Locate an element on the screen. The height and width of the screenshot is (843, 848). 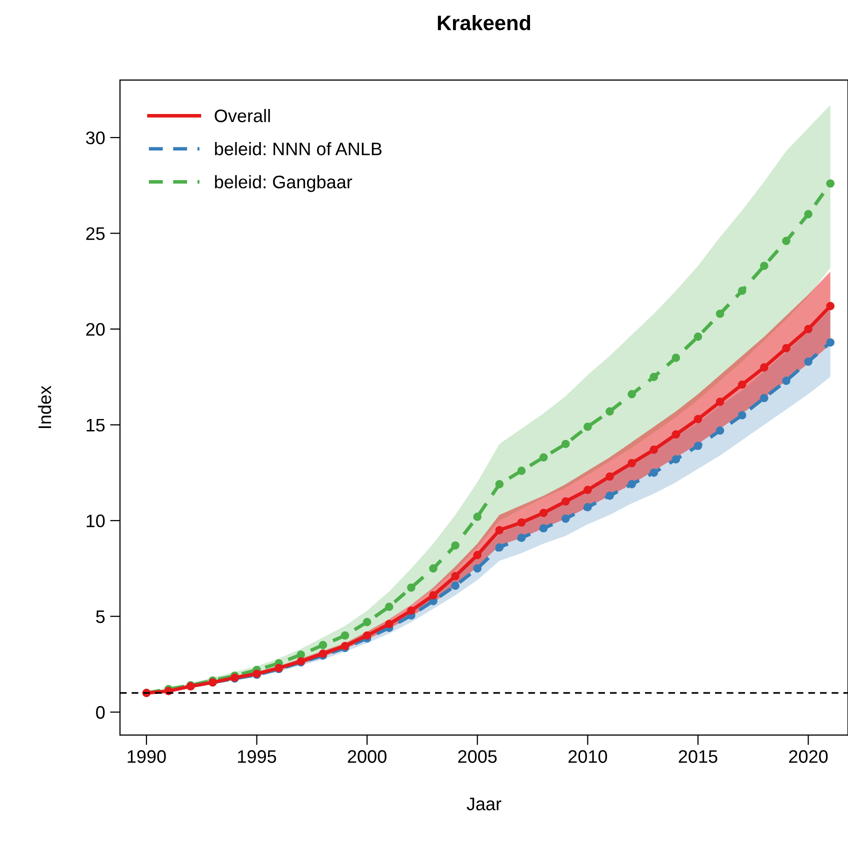
x-tick-label: 2000 is located at coordinates (367, 756).